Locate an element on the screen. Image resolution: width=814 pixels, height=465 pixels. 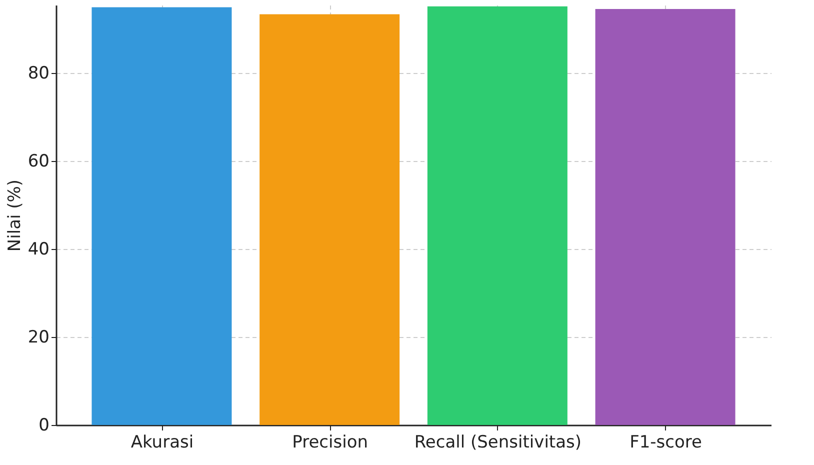
x-tick-label: F1-score is located at coordinates (666, 442).